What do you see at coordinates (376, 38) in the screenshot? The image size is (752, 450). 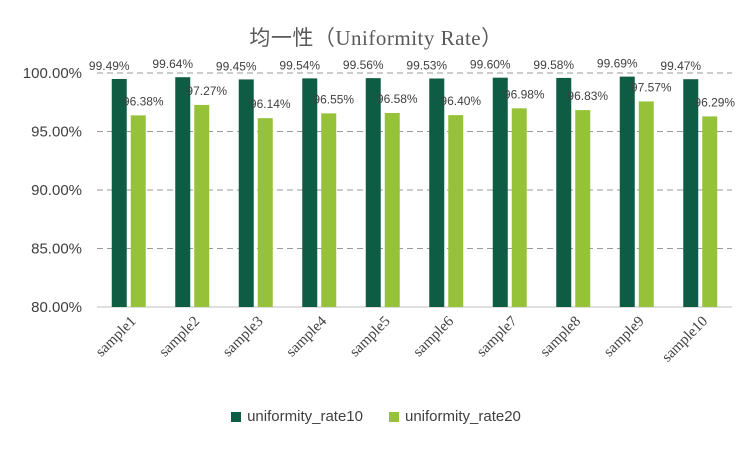 I see `chart-title: 均一性（Uniformity Rate）` at bounding box center [376, 38].